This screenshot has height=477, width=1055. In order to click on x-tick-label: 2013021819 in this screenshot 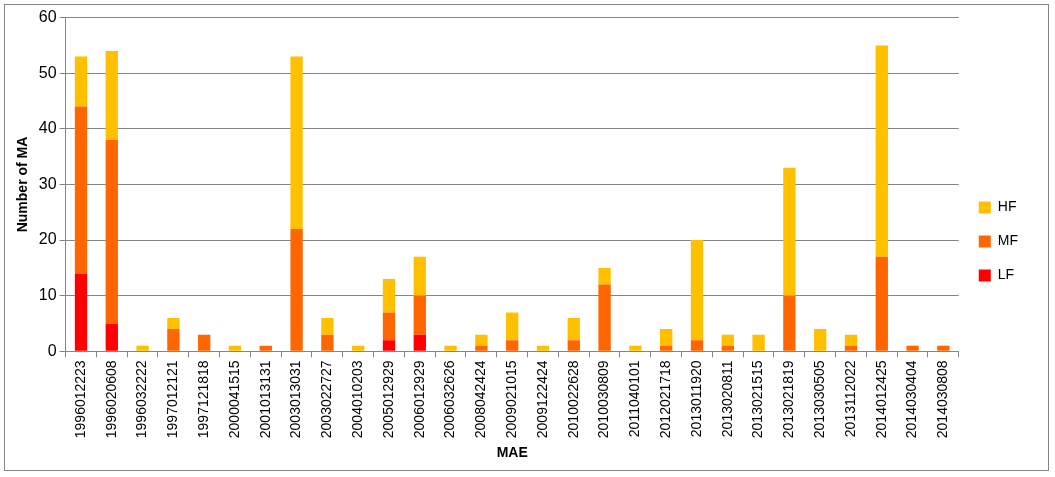, I will do `click(788, 399)`.